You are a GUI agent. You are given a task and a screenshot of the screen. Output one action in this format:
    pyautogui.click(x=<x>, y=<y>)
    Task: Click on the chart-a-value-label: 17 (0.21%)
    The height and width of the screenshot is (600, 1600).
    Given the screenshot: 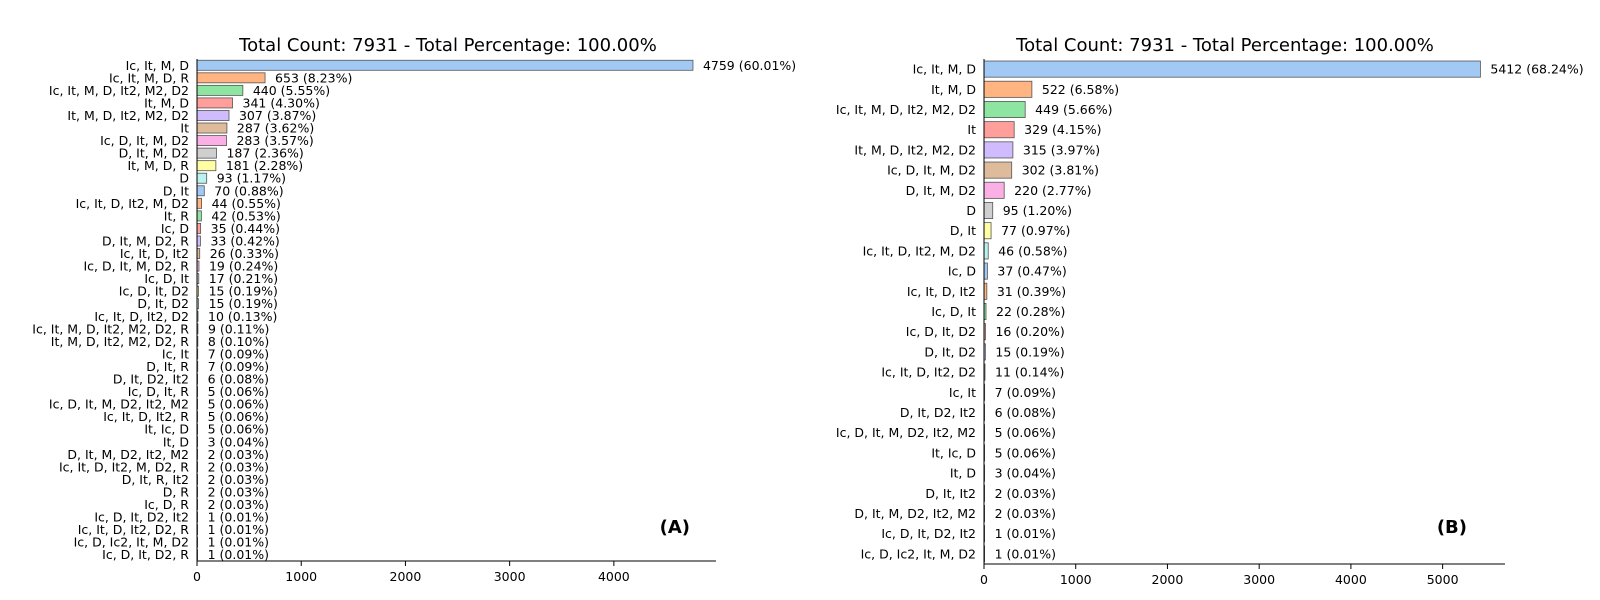 What is the action you would take?
    pyautogui.click(x=243, y=278)
    